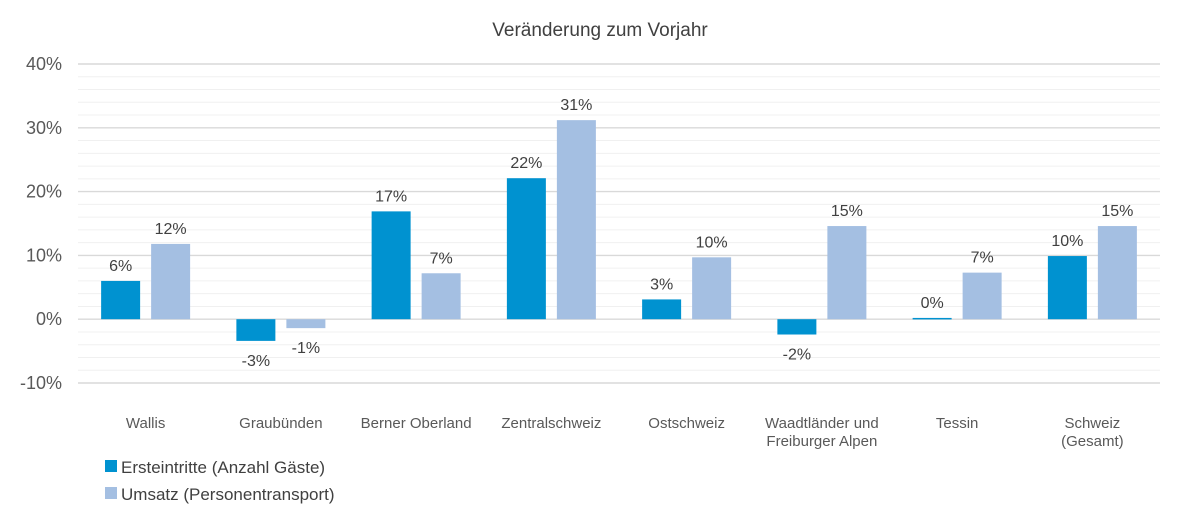 The image size is (1200, 513). Describe the element at coordinates (44, 64) in the screenshot. I see `y-tick-label: 40%` at that location.